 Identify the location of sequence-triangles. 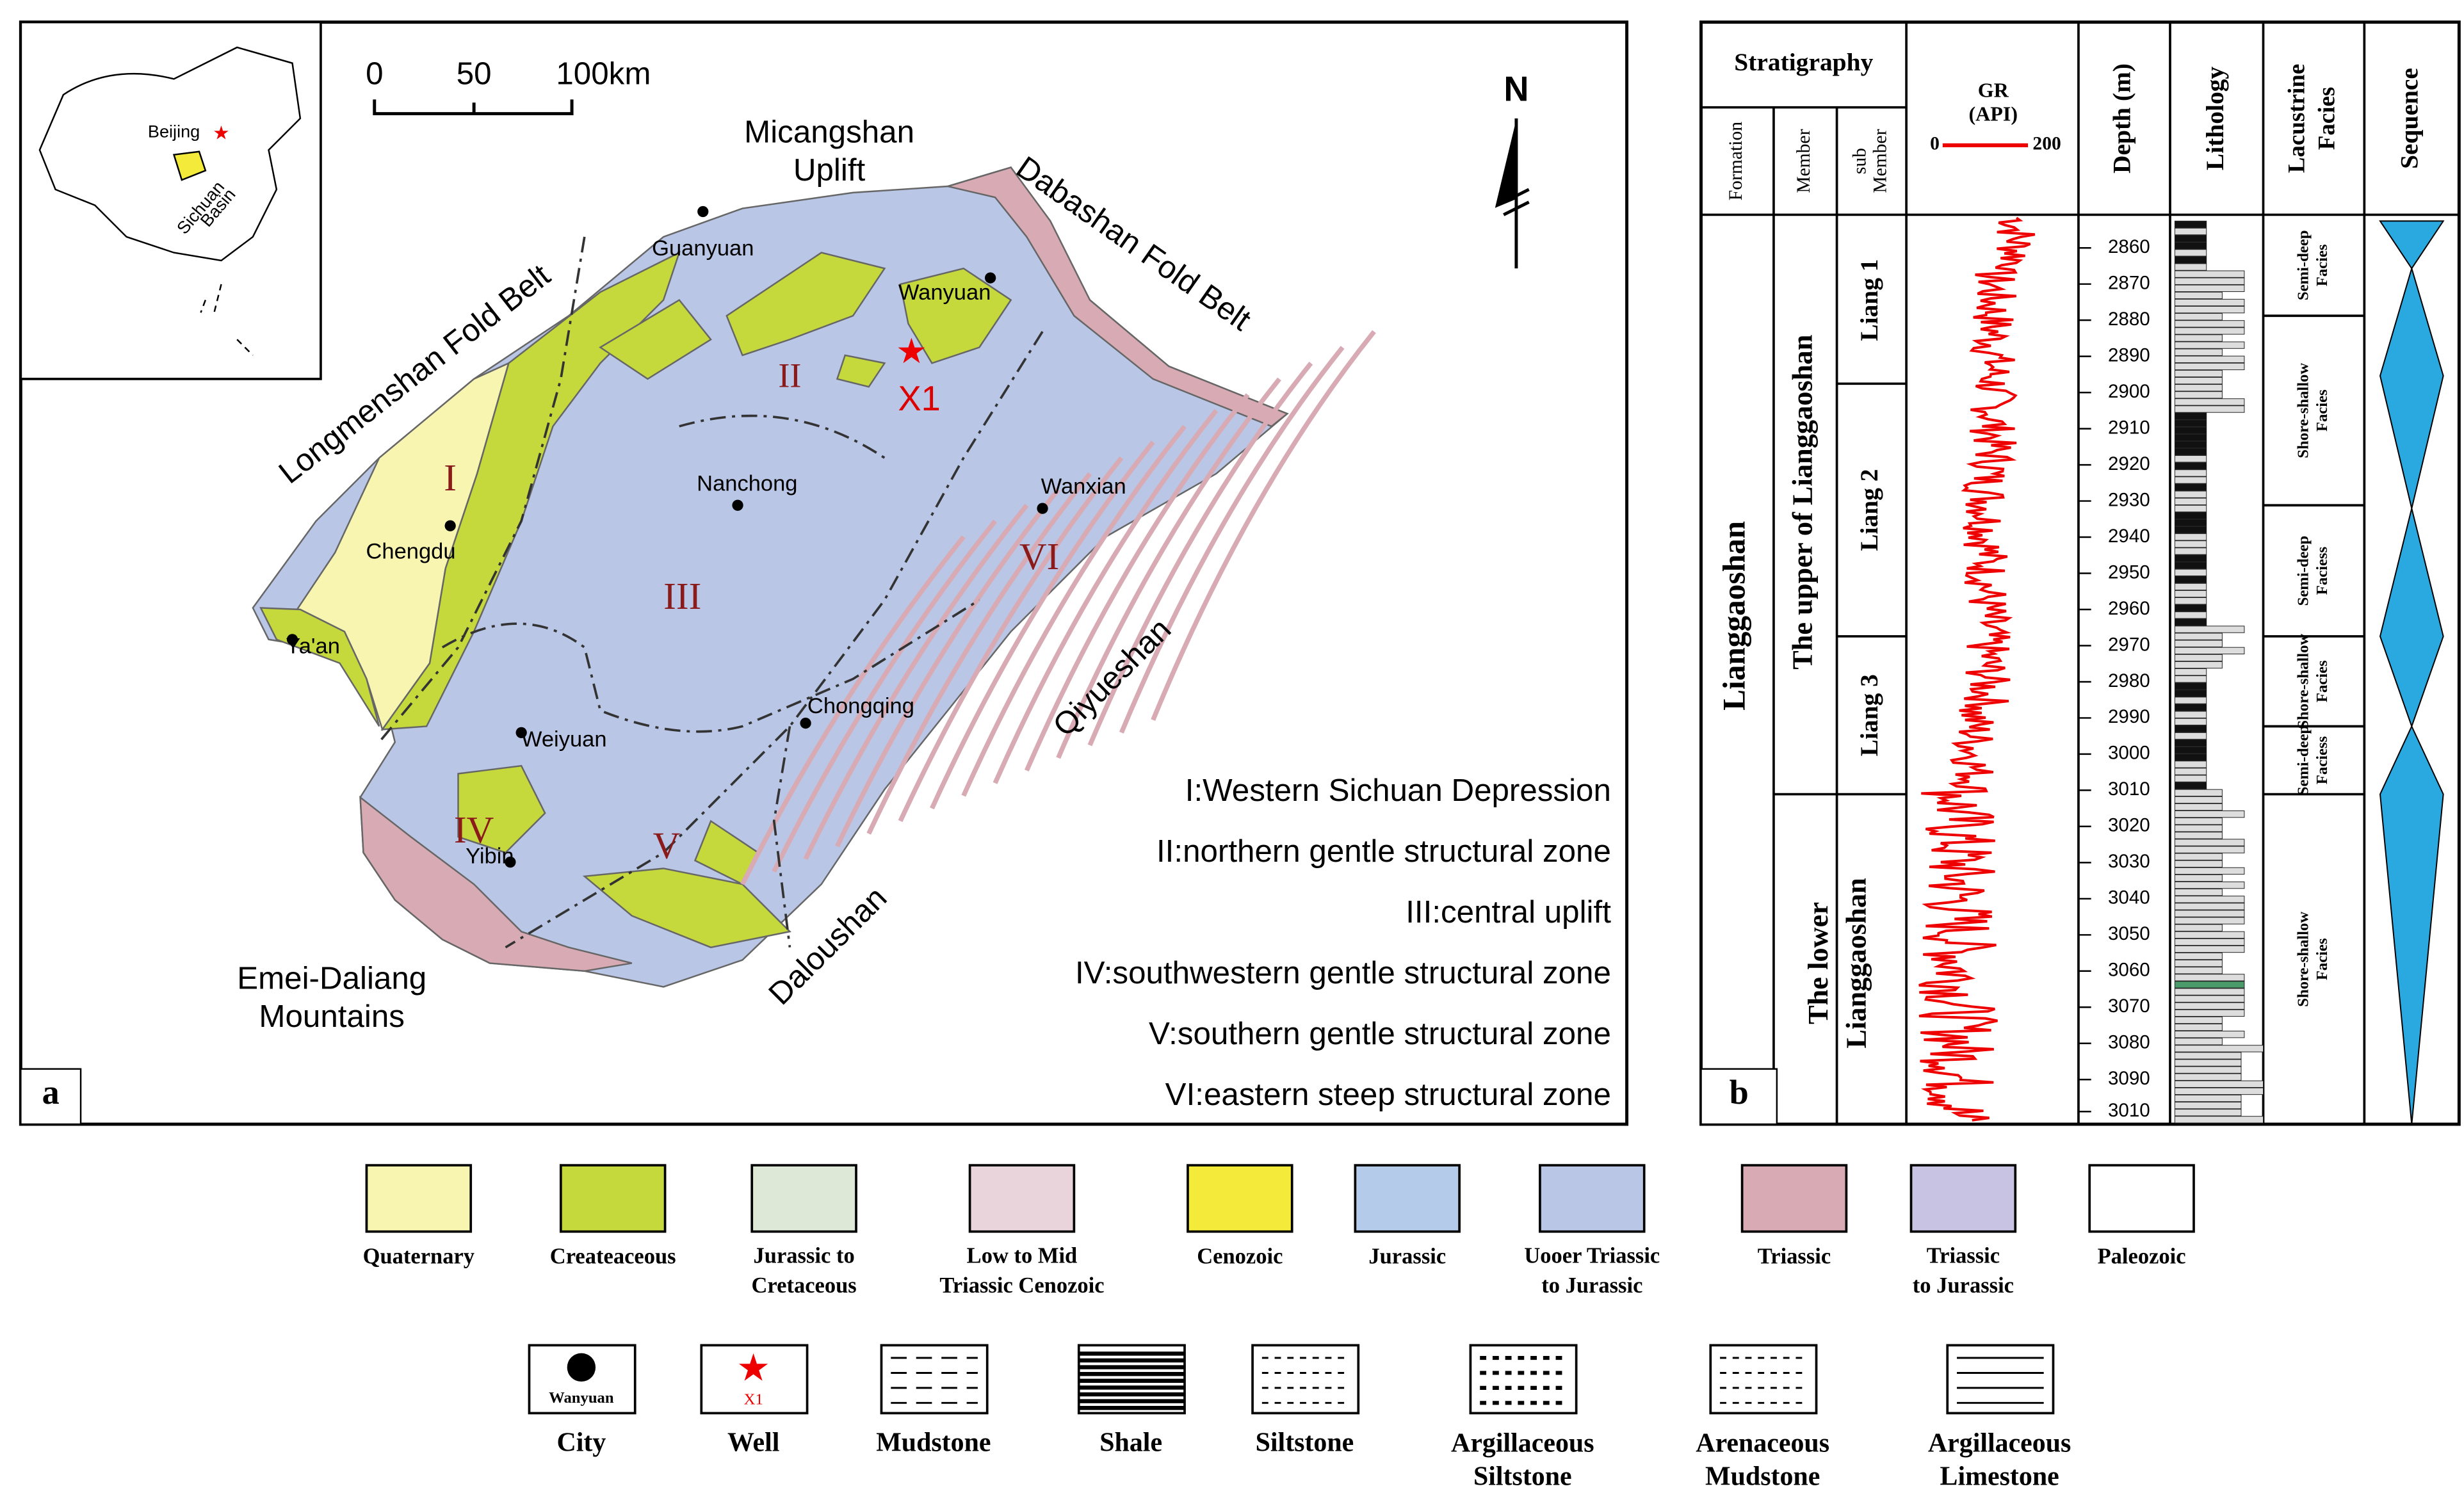
(2412, 672).